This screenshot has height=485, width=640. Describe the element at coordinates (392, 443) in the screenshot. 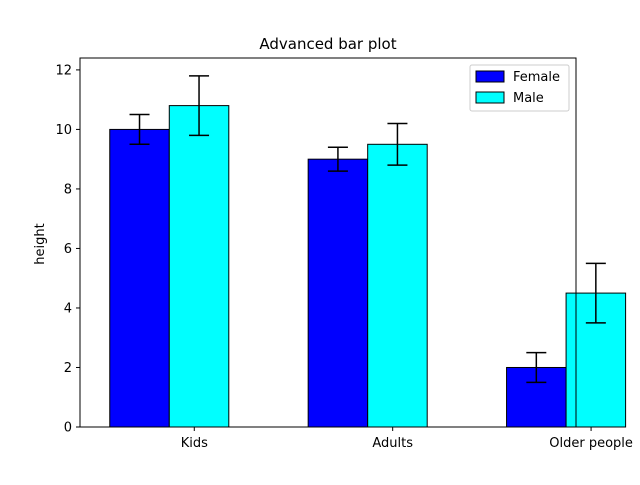

I see `x-tick-label-1: Adults` at that location.